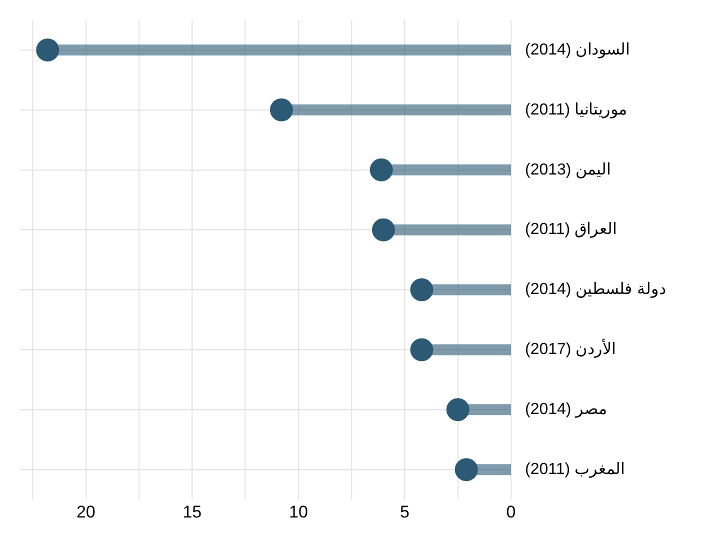  What do you see at coordinates (568, 169) in the screenshot?
I see `y-tick-label: اليمن (2013)` at bounding box center [568, 169].